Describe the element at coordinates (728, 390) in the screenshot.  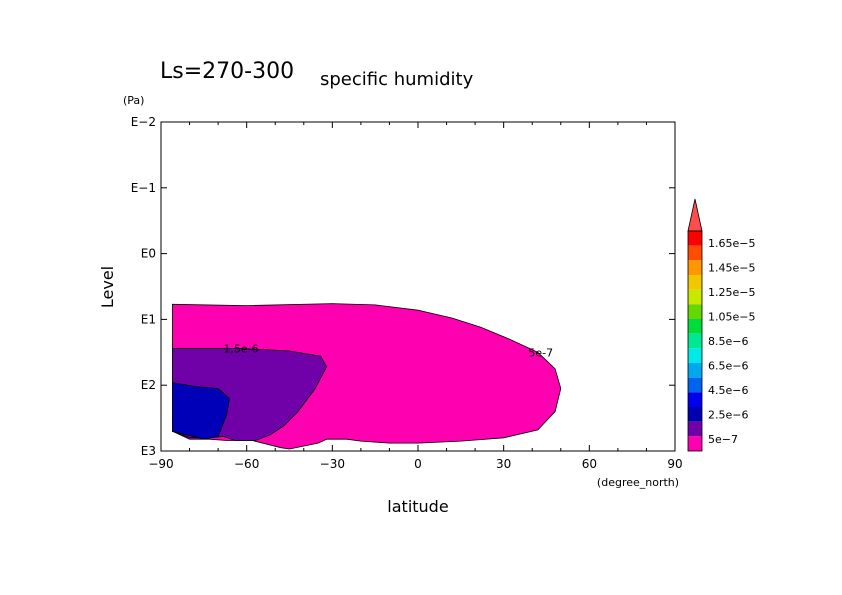
I see `colorbar-label: 4.5e−6` at that location.